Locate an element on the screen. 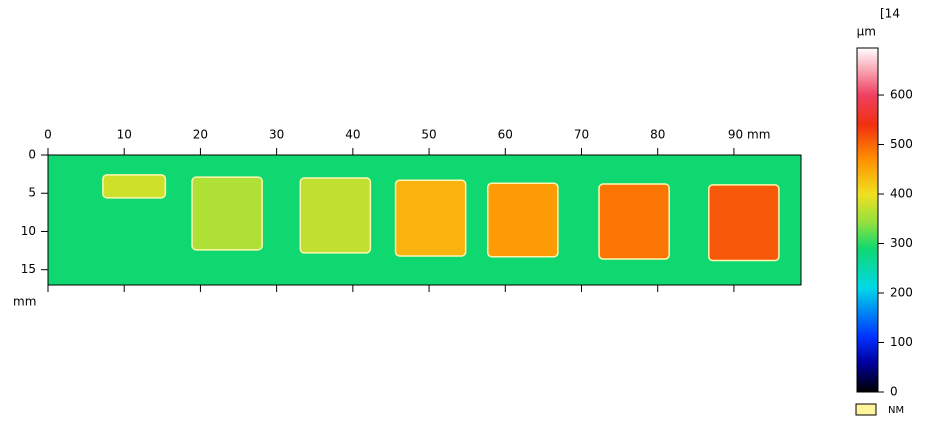  colorbar is located at coordinates (867, 220).